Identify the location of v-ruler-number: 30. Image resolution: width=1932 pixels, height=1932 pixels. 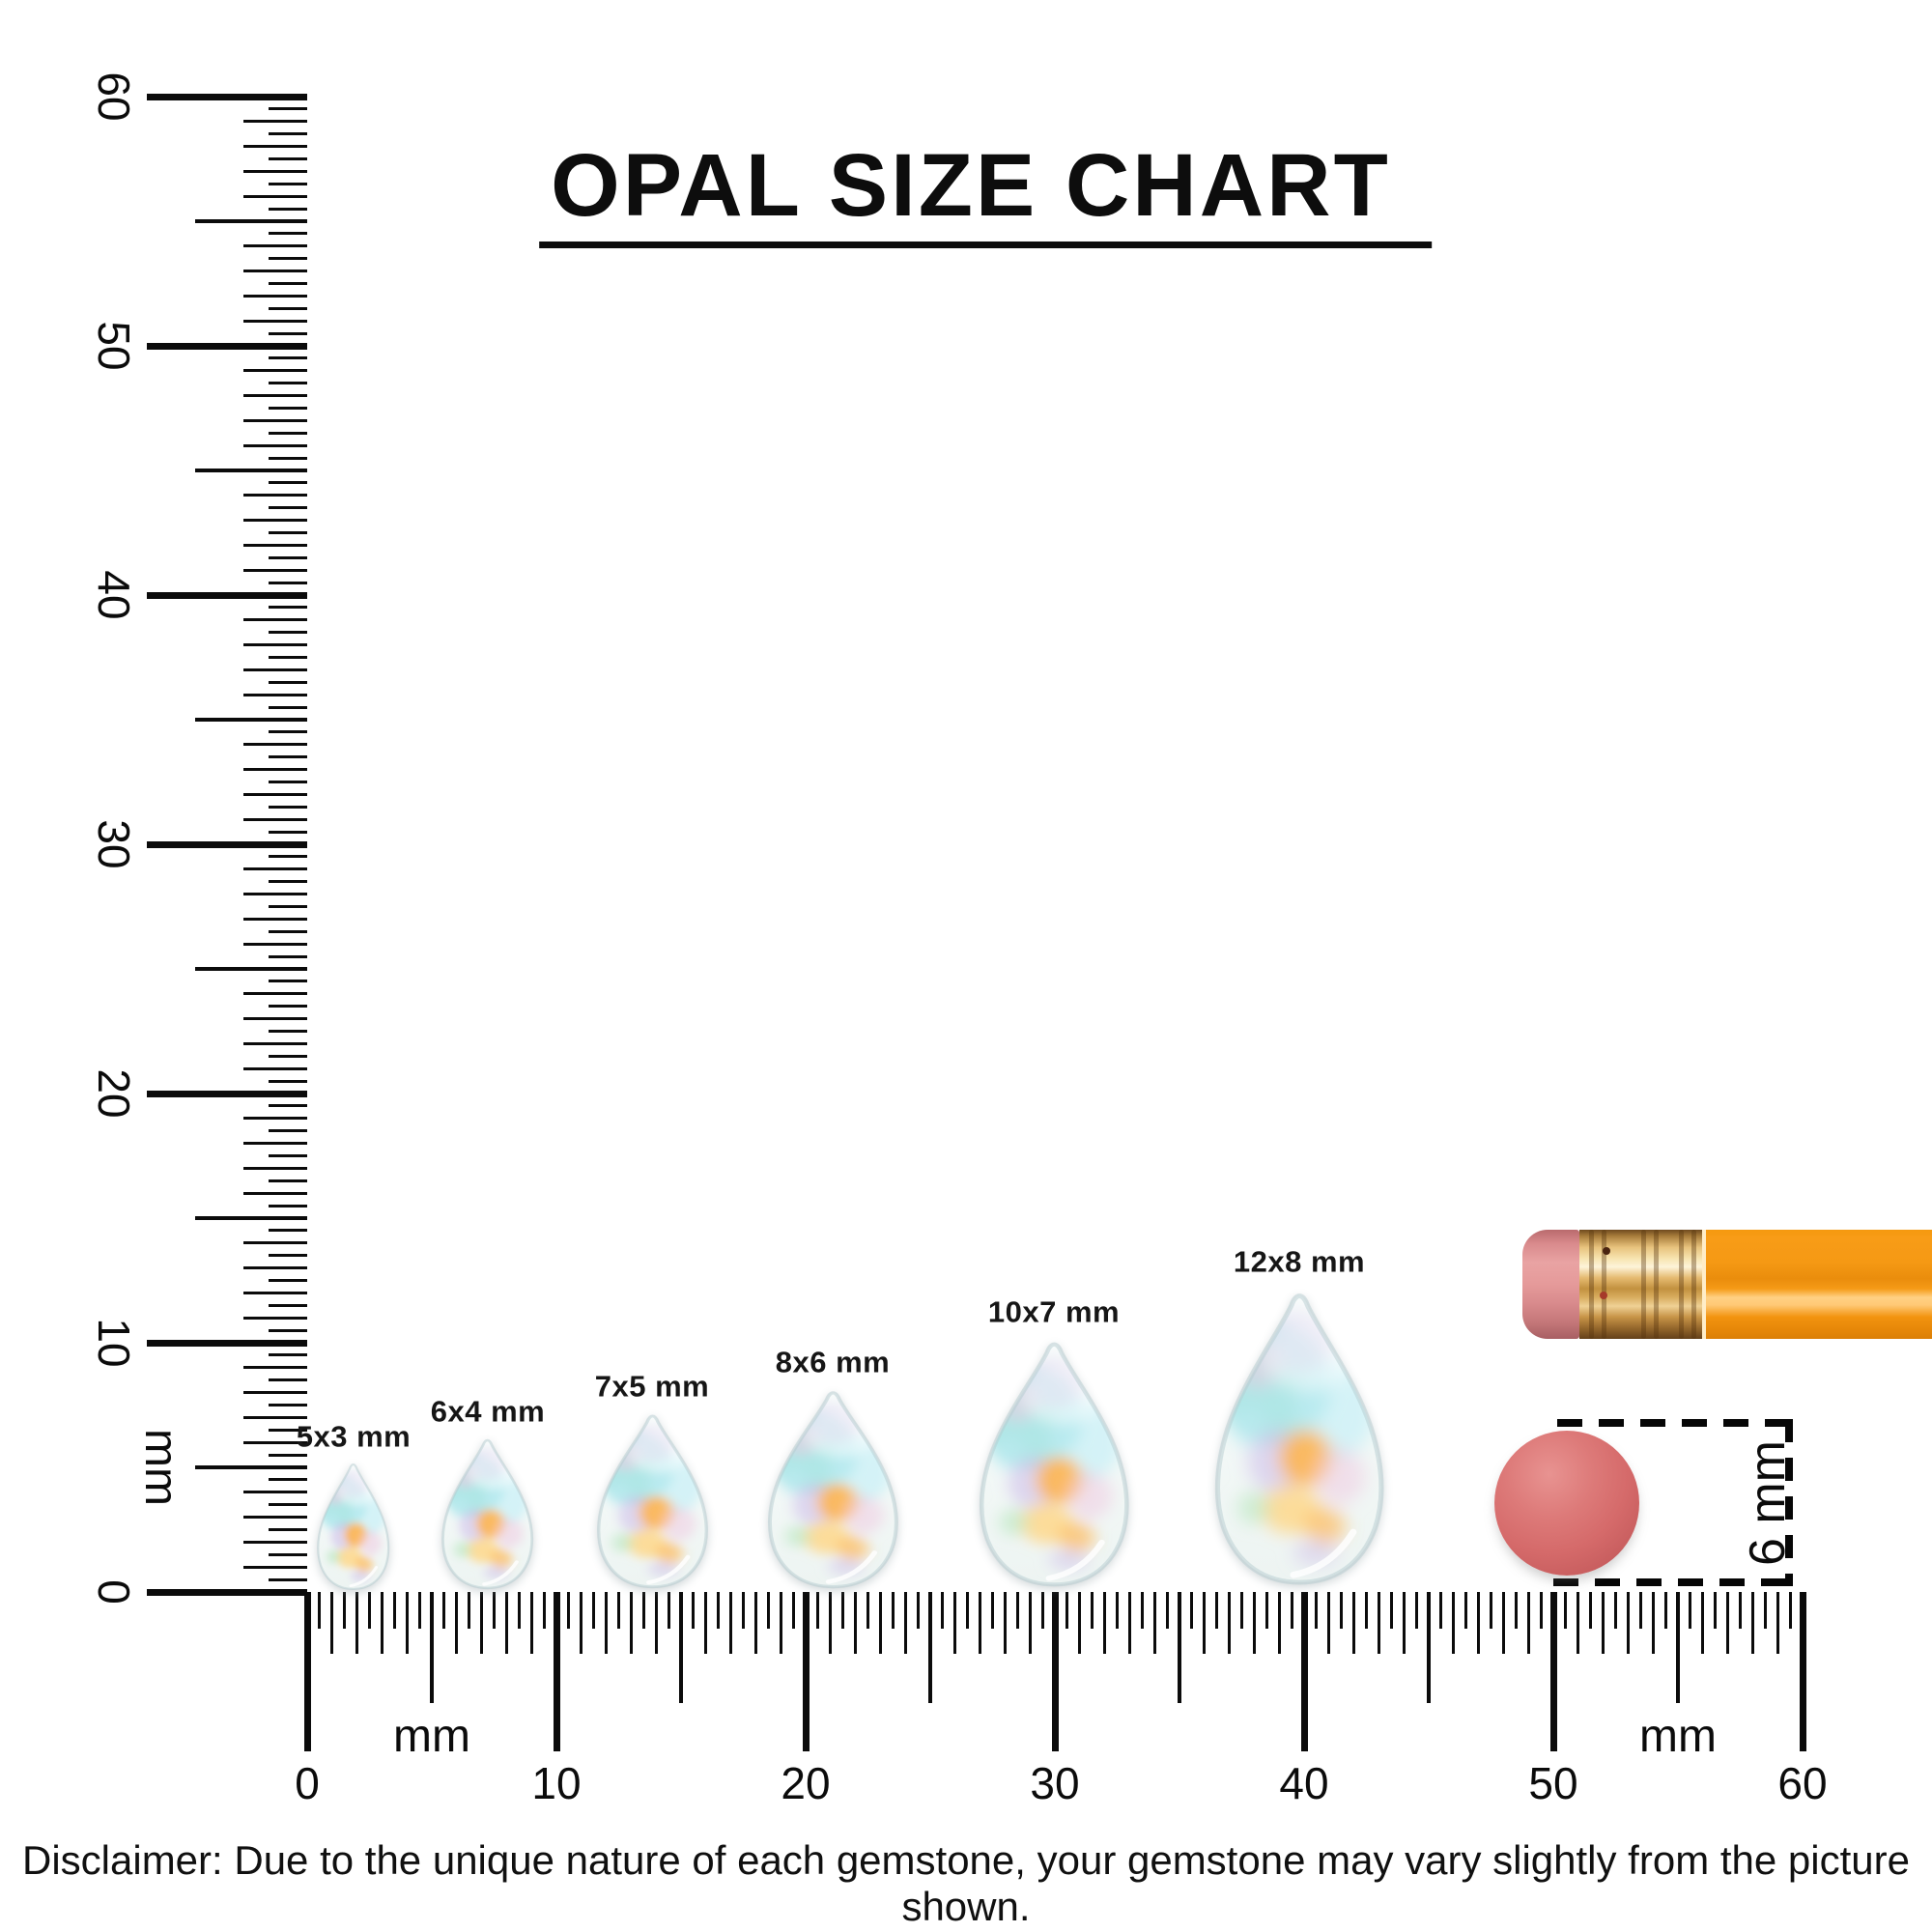
(114, 844).